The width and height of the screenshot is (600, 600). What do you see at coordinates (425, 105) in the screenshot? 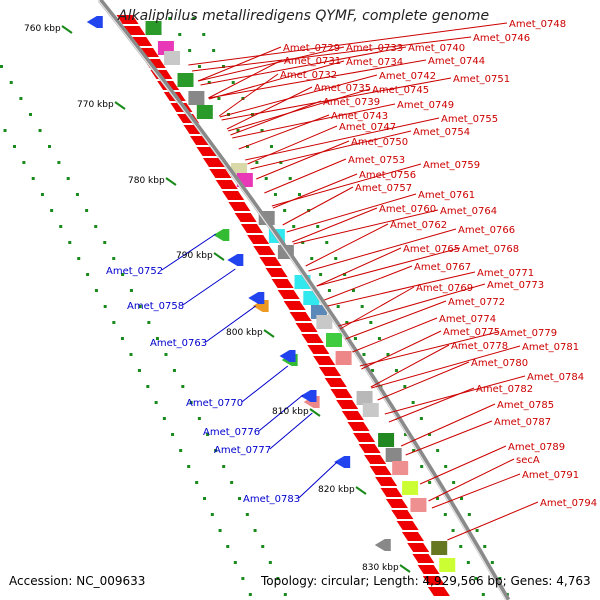
I see `gene-label-amet-0749: Amet_0749` at bounding box center [425, 105].